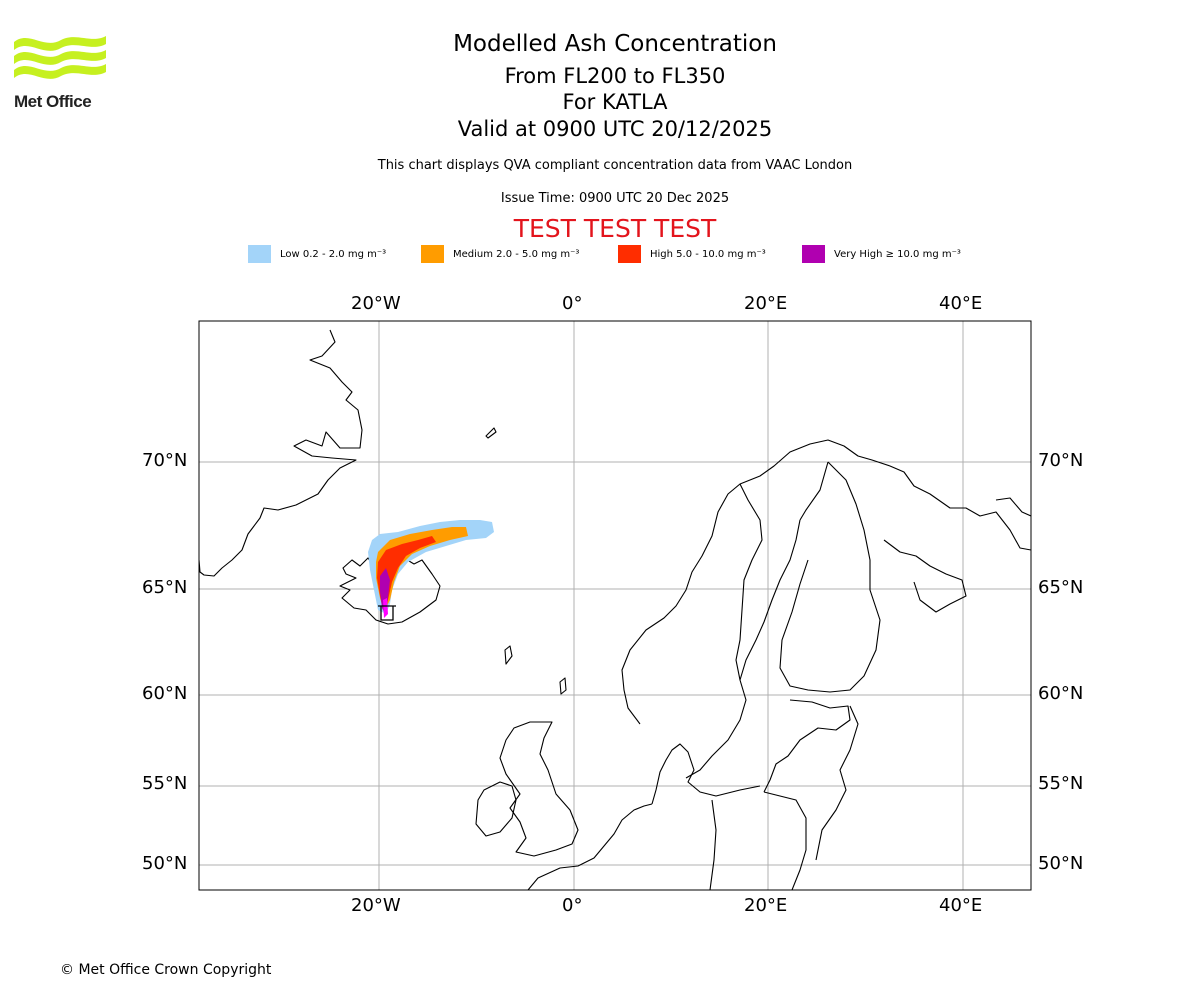  Describe the element at coordinates (1061, 863) in the screenshot. I see `tick-right-50n: 50°N` at that location.